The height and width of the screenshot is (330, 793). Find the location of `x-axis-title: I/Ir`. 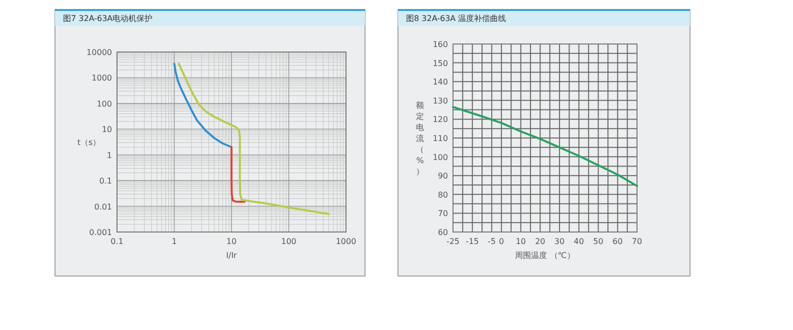

x-axis-title: I/Ir is located at coordinates (232, 255).